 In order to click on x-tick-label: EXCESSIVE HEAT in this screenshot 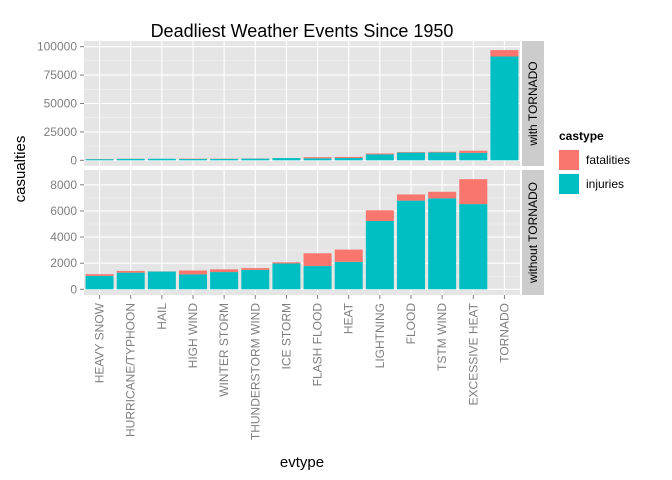, I will do `click(473, 353)`.